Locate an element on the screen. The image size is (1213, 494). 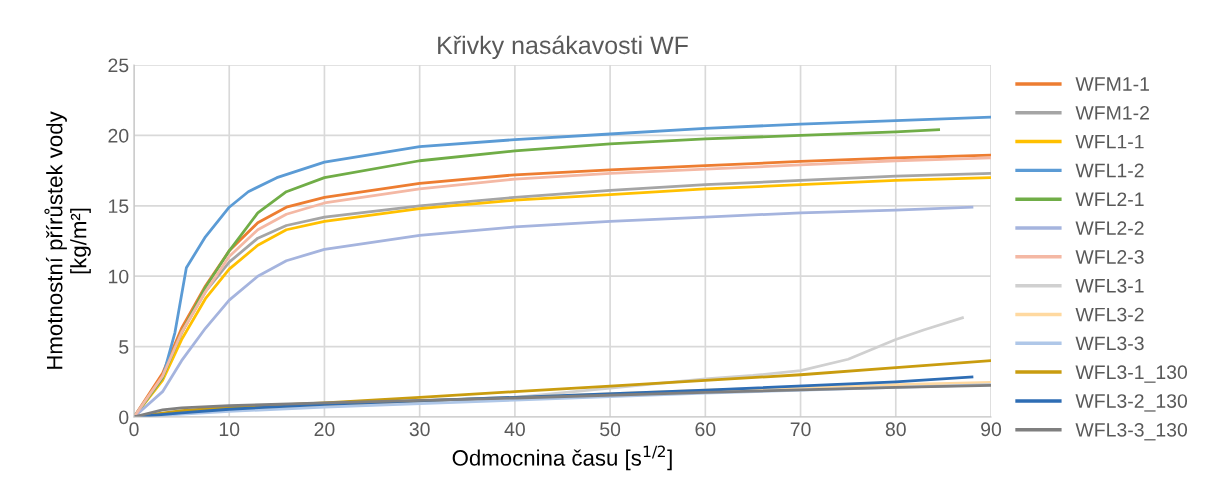
legend-label: WFL3-2_130 is located at coordinates (1131, 403).